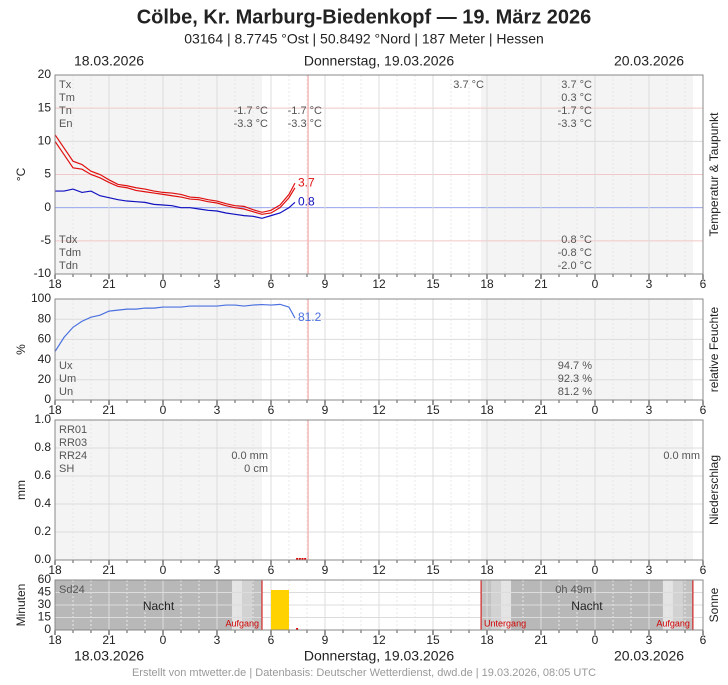  I want to click on end-label: 81.2, so click(310, 317).